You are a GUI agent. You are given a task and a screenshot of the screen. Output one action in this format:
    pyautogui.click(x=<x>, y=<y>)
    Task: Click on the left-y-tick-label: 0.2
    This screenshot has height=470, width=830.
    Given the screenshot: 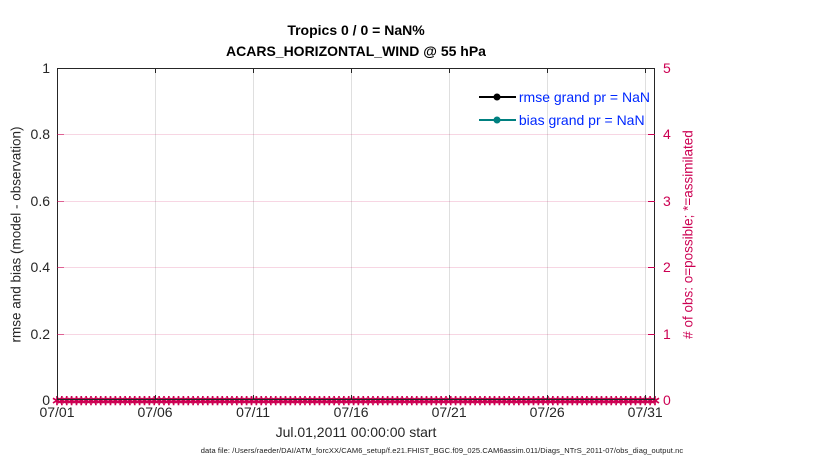 What is the action you would take?
    pyautogui.click(x=40, y=333)
    